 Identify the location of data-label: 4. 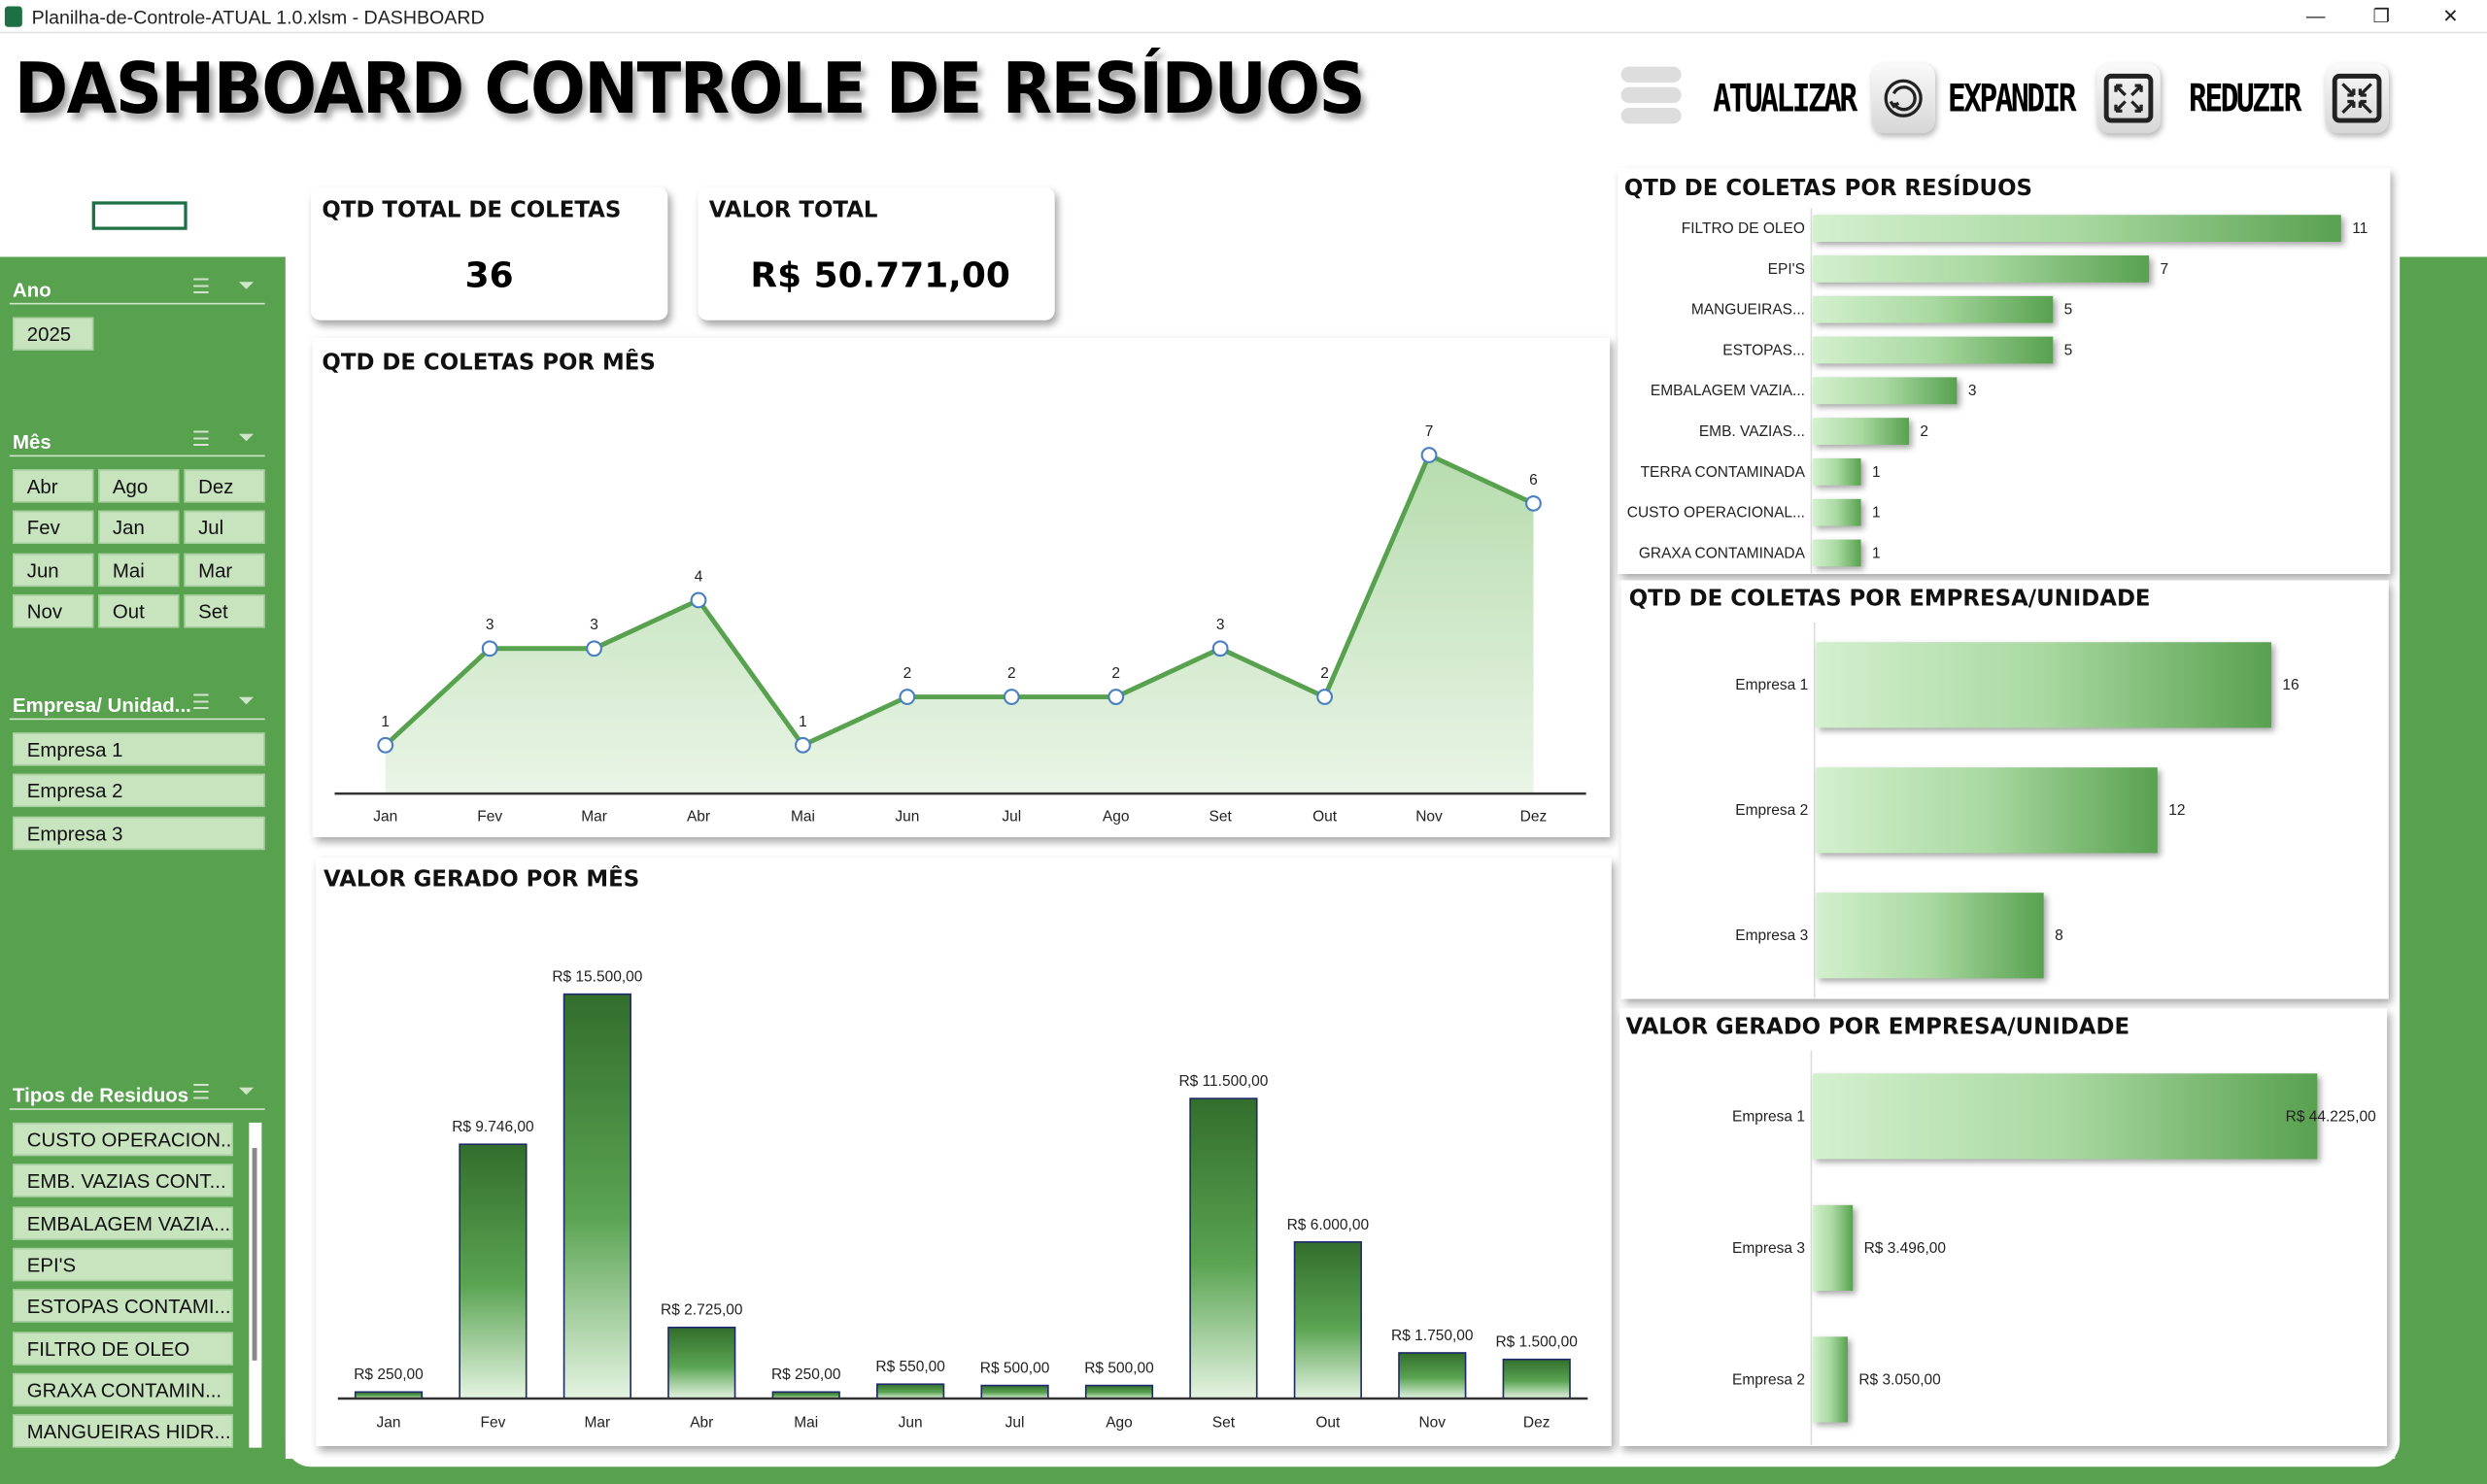
(699, 576).